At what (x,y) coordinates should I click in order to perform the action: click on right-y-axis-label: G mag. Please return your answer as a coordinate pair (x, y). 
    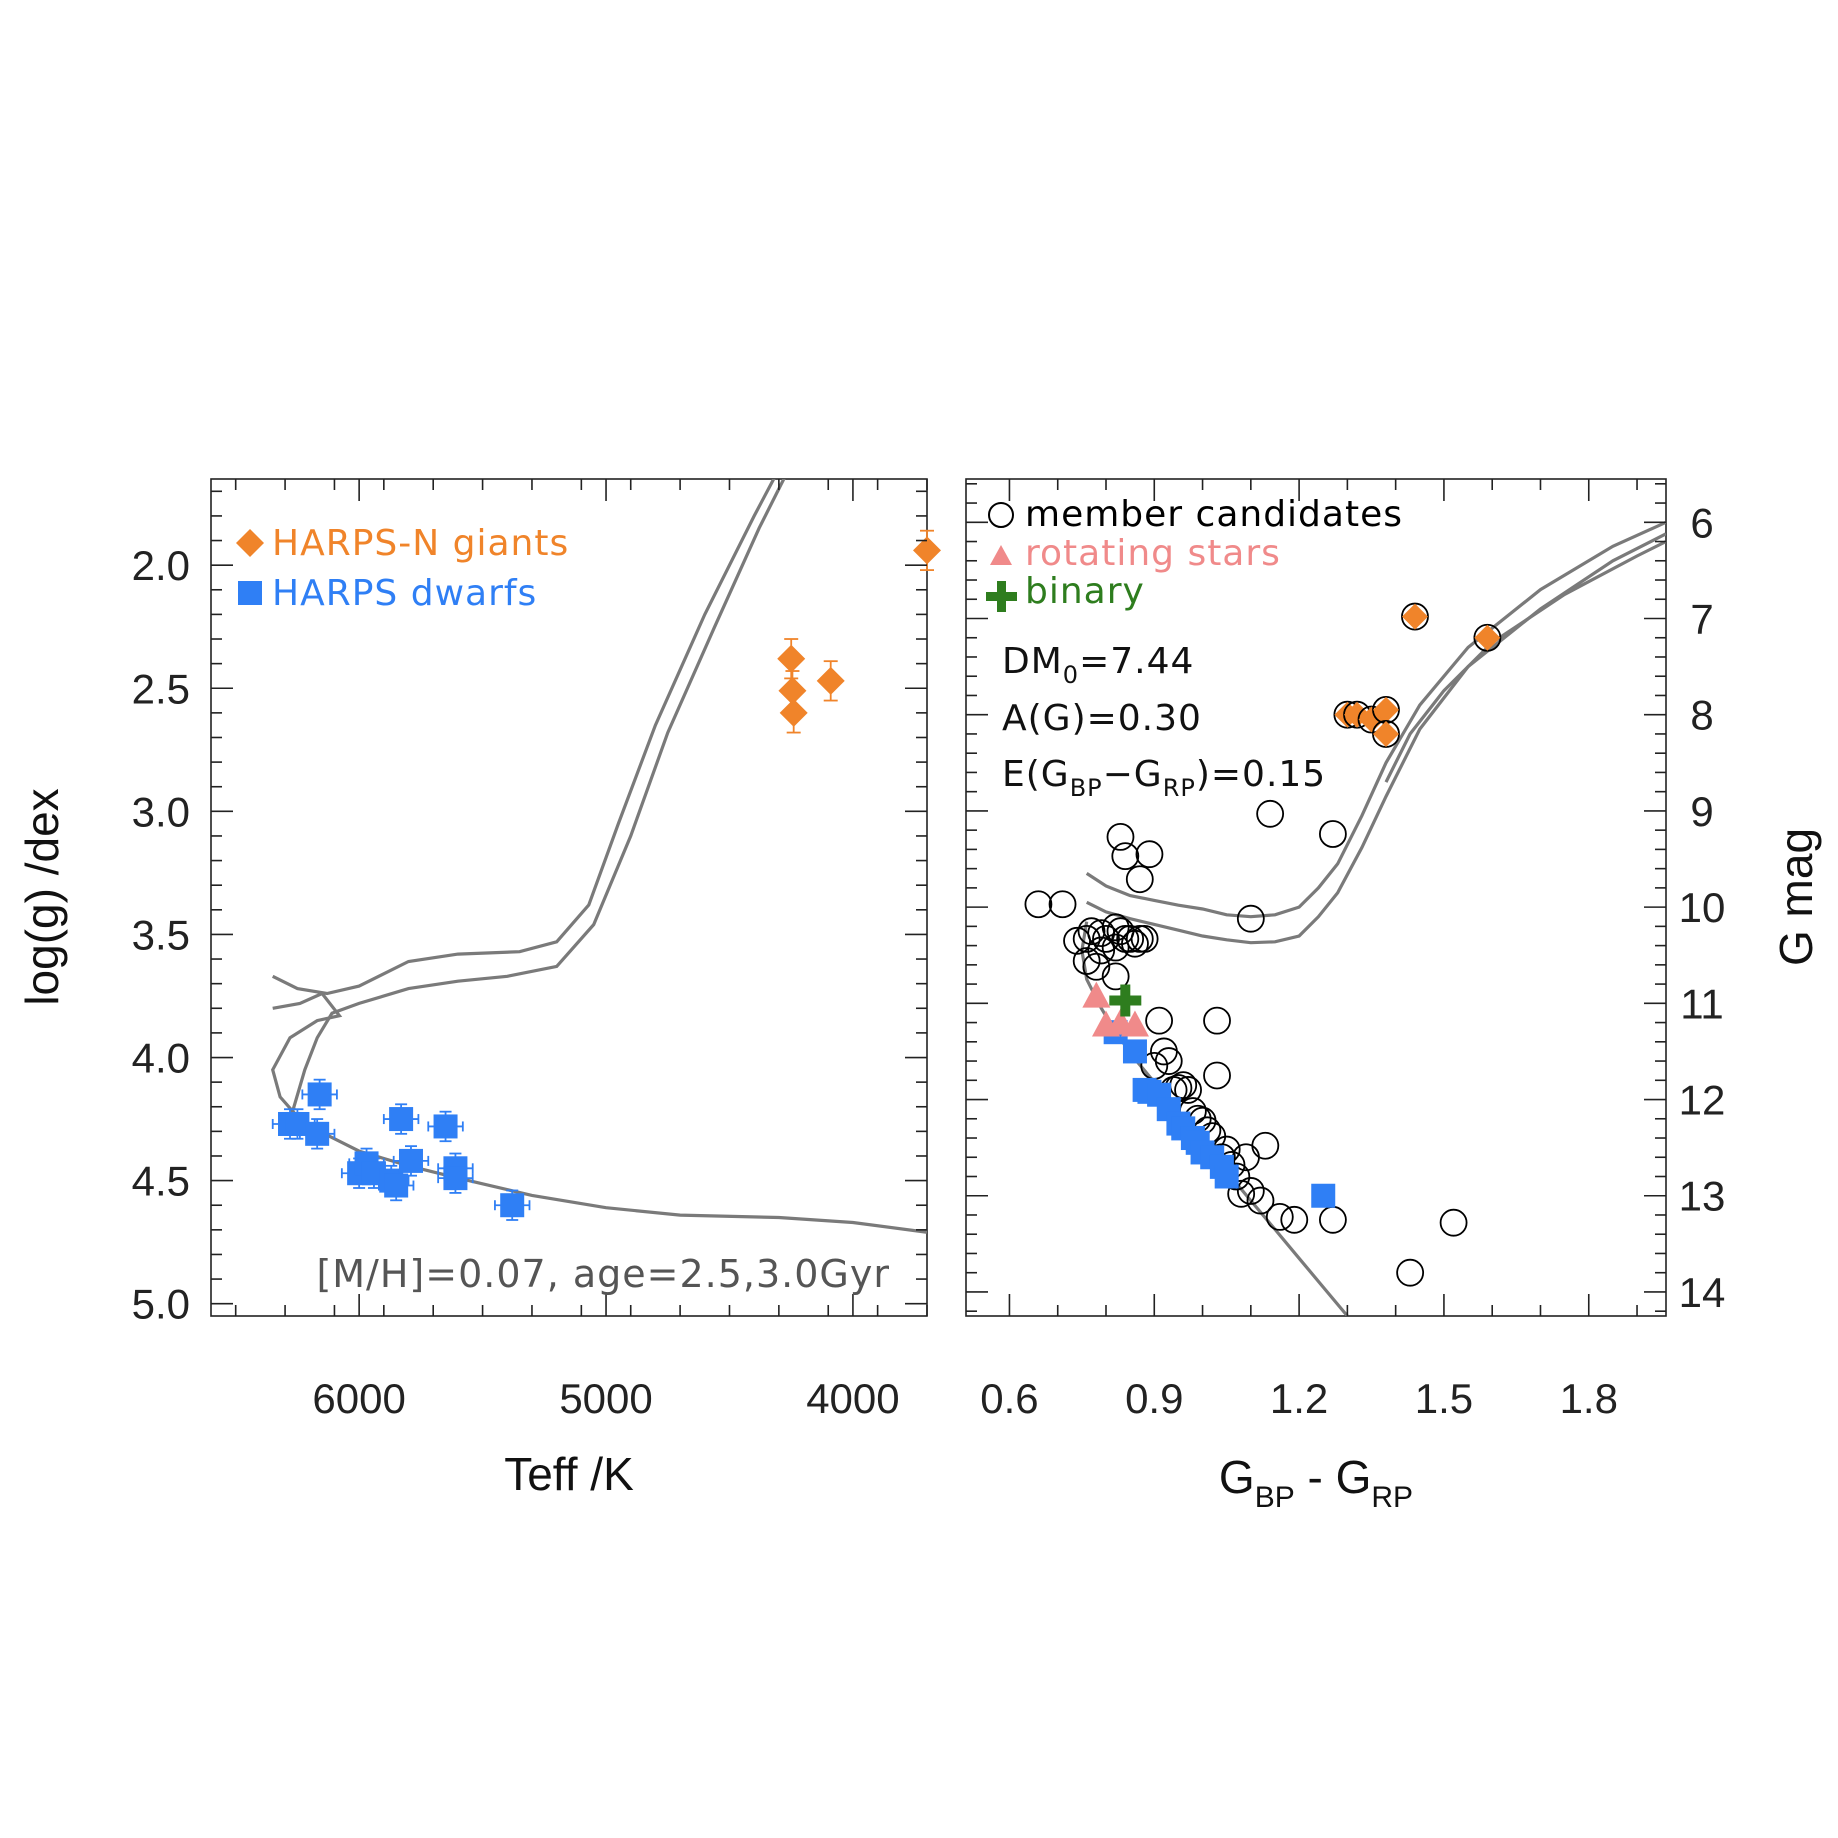
    Looking at the image, I should click on (1796, 897).